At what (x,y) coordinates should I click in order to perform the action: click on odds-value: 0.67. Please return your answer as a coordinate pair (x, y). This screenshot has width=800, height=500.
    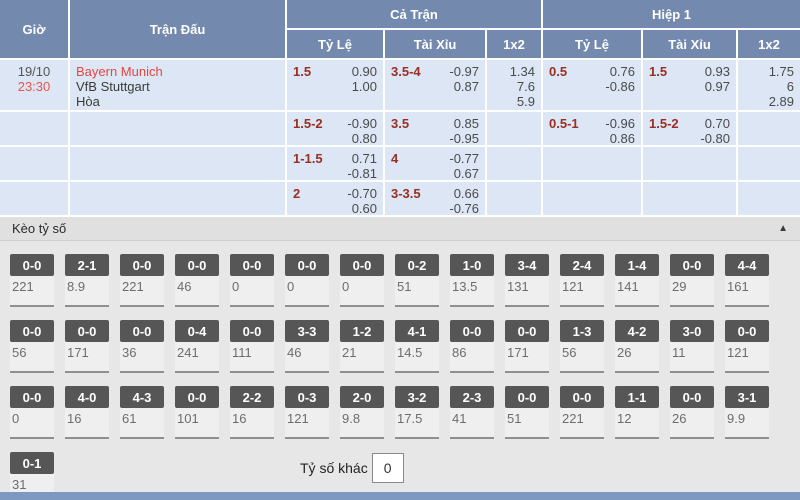
    Looking at the image, I should click on (466, 173).